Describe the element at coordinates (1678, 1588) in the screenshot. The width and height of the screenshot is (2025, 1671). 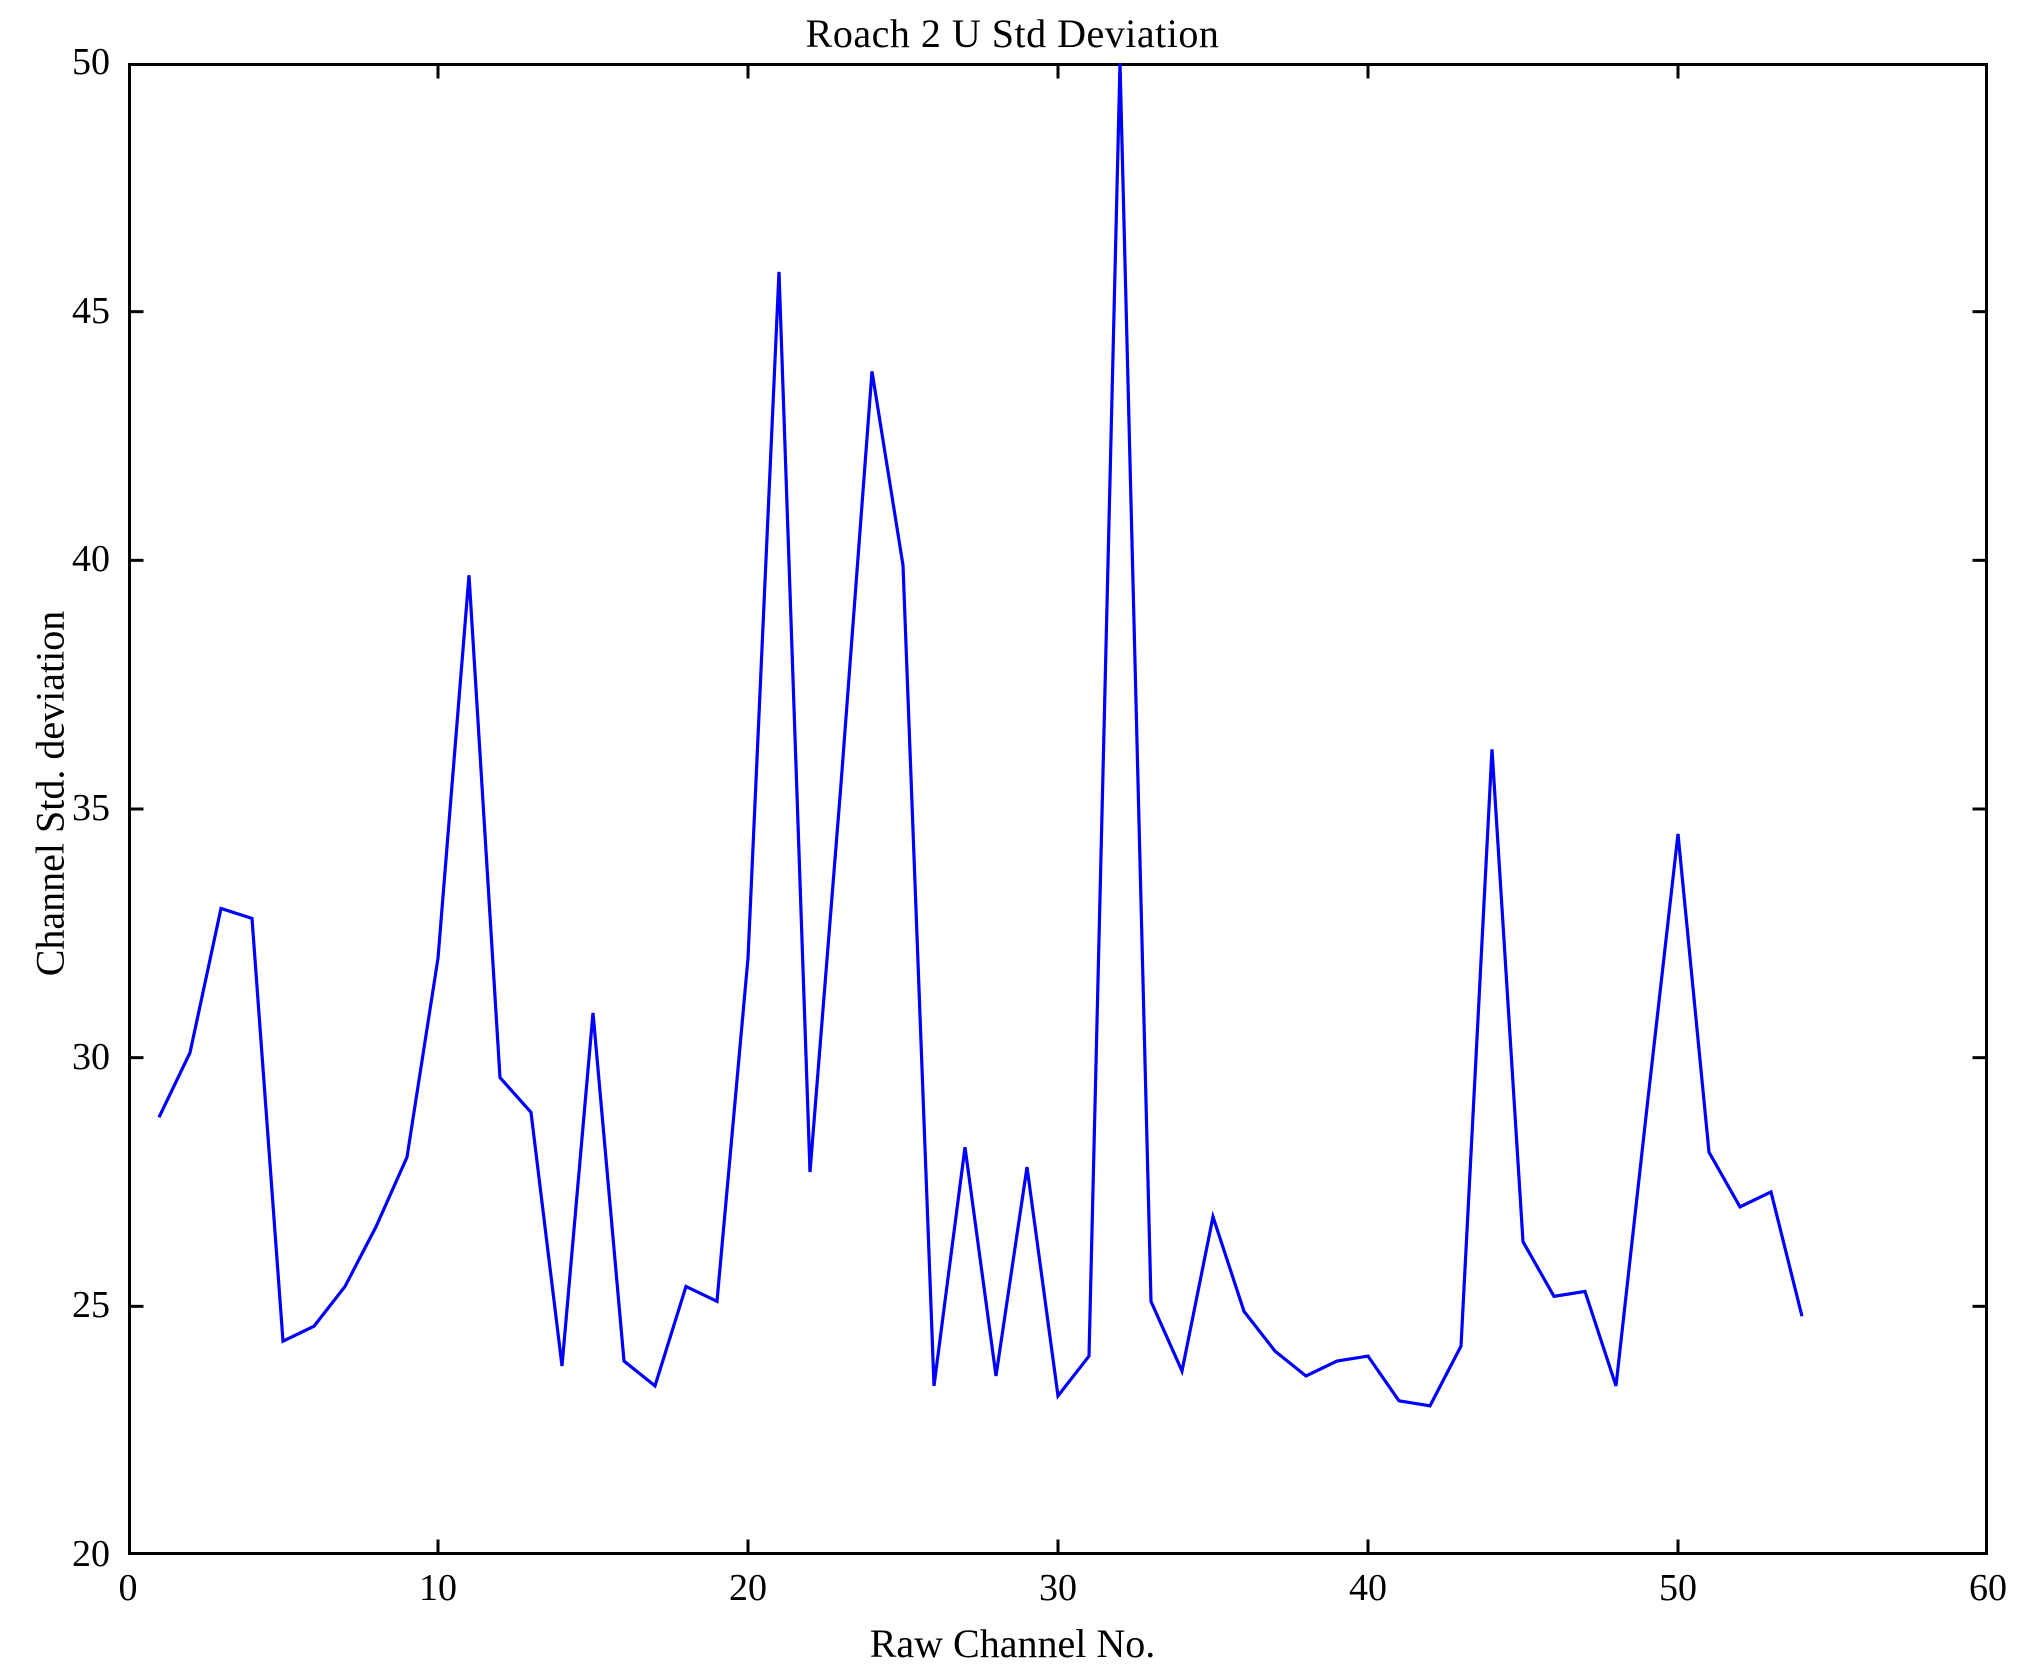
I see `x-tick-label: 50` at that location.